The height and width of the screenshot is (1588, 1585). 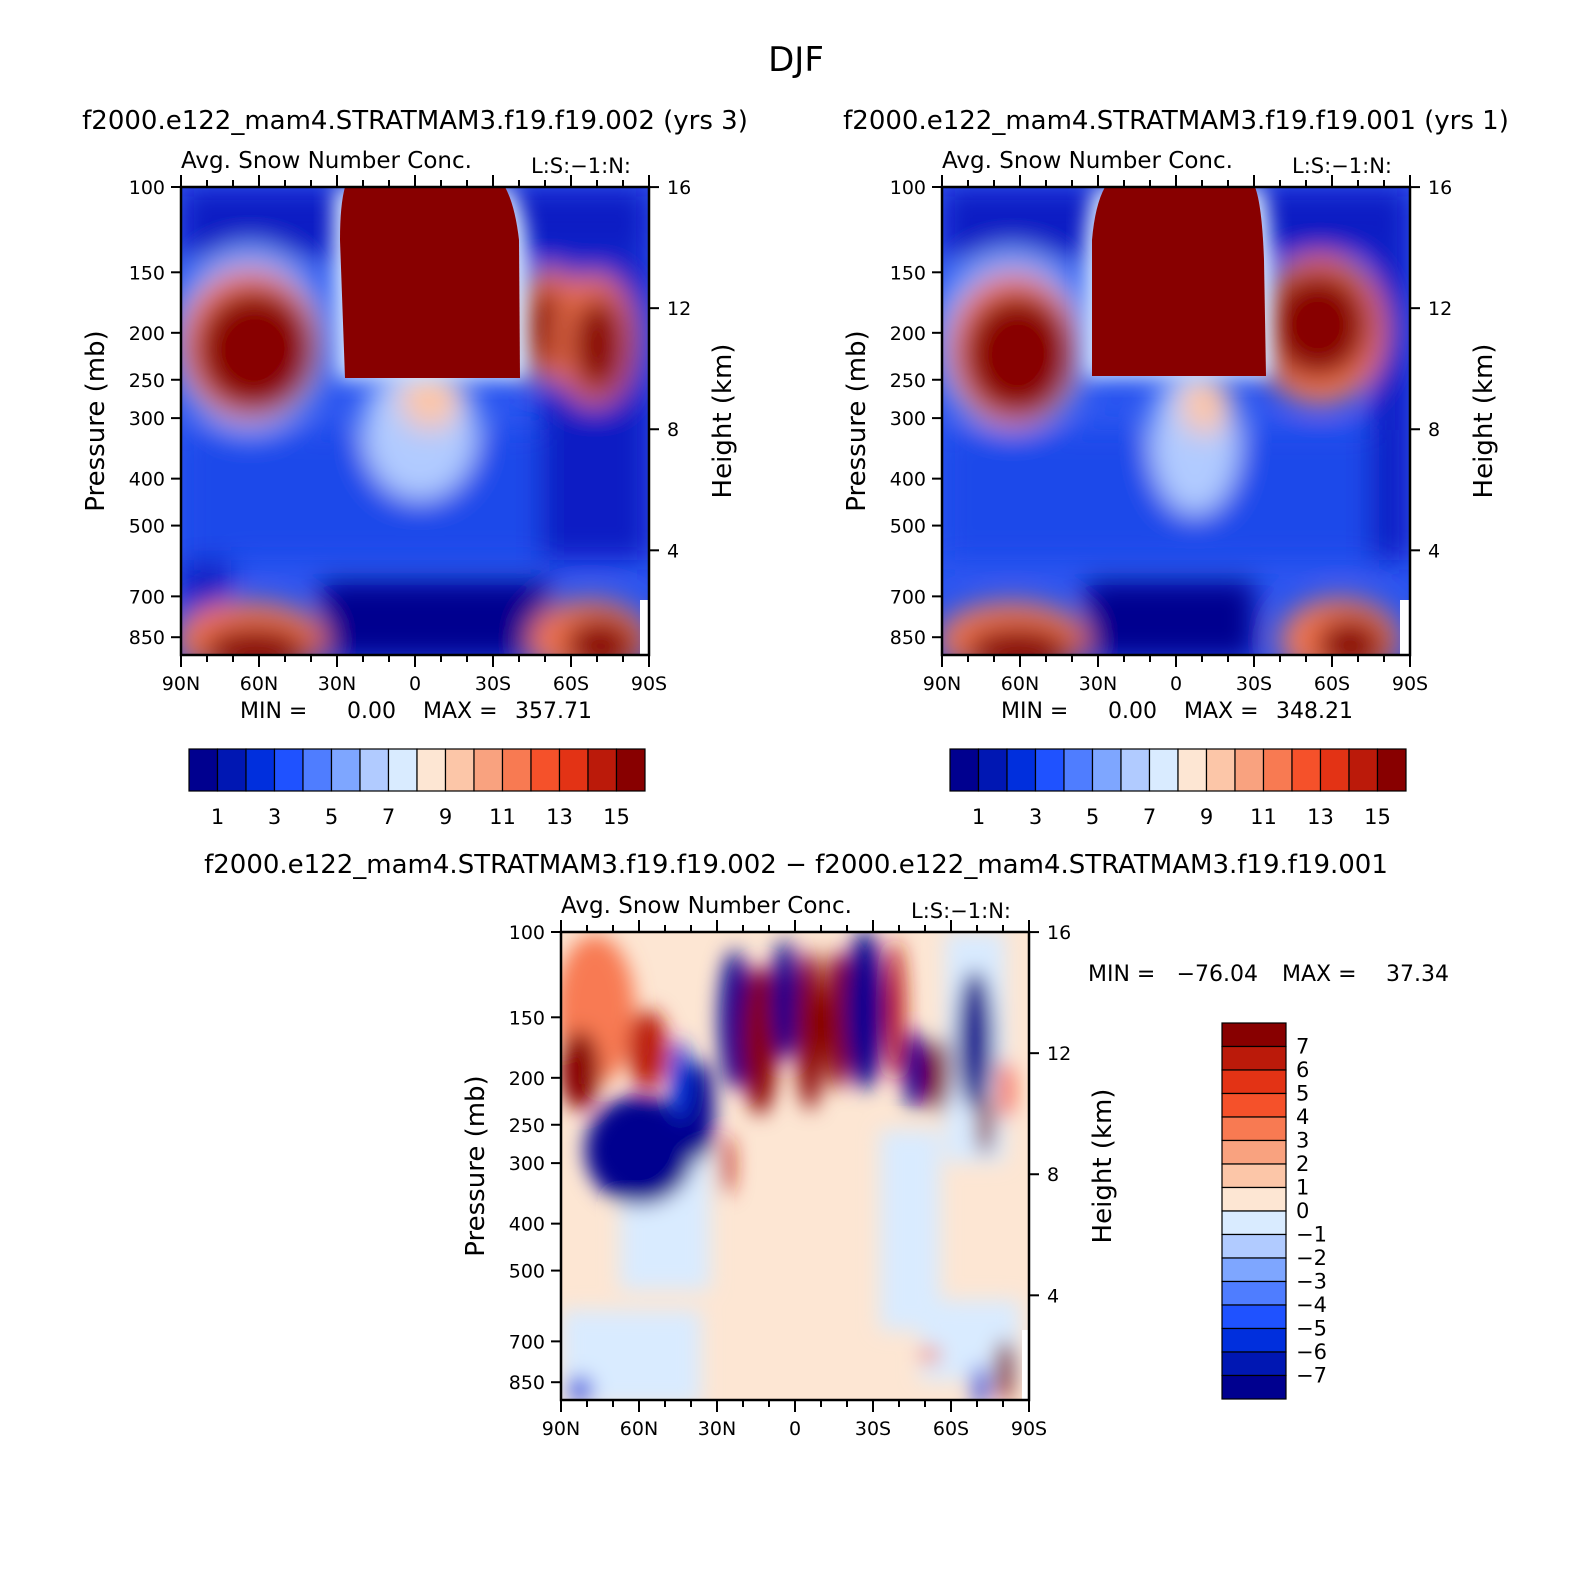 I want to click on x-tick-label: 90S, so click(x=1029, y=1429).